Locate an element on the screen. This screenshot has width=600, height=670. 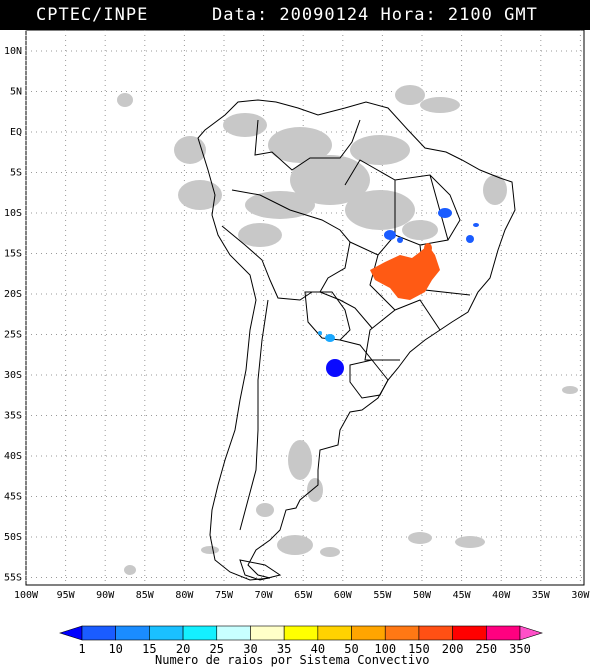
lat-label: 10S is located at coordinates (13, 213).